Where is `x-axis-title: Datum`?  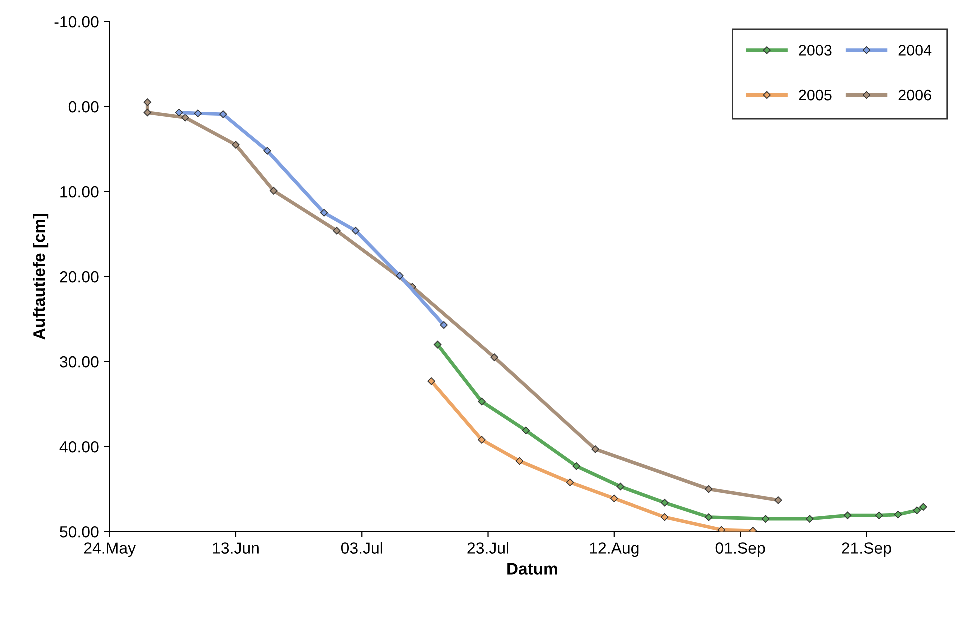
x-axis-title: Datum is located at coordinates (533, 569).